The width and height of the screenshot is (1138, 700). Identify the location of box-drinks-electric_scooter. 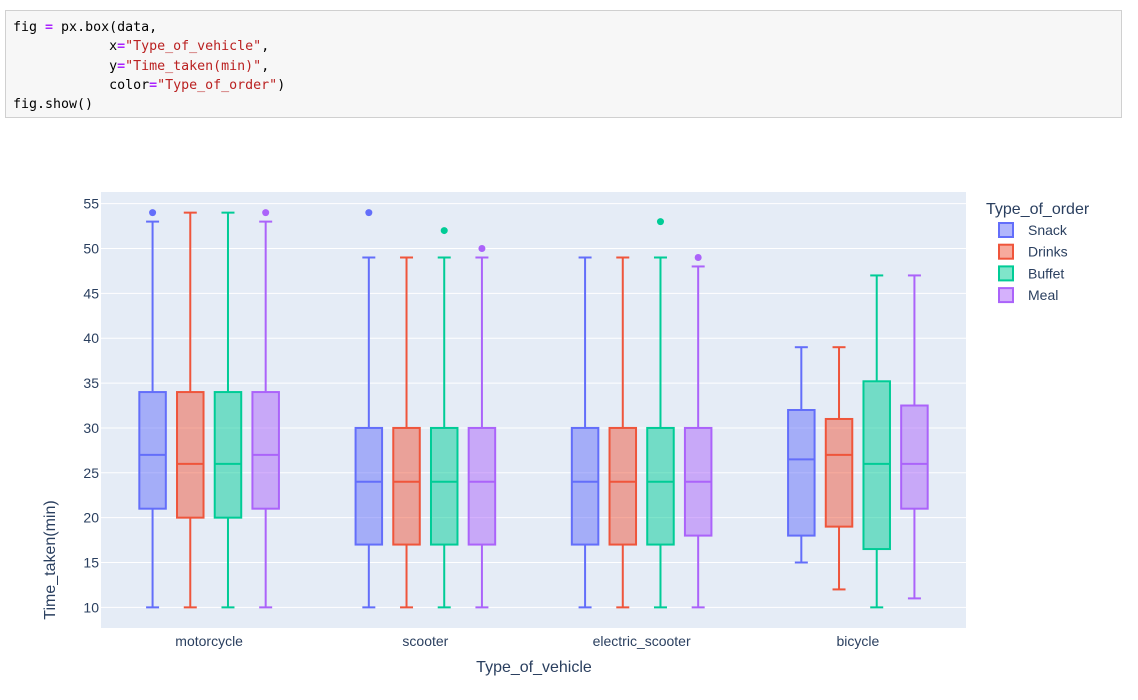
(623, 432).